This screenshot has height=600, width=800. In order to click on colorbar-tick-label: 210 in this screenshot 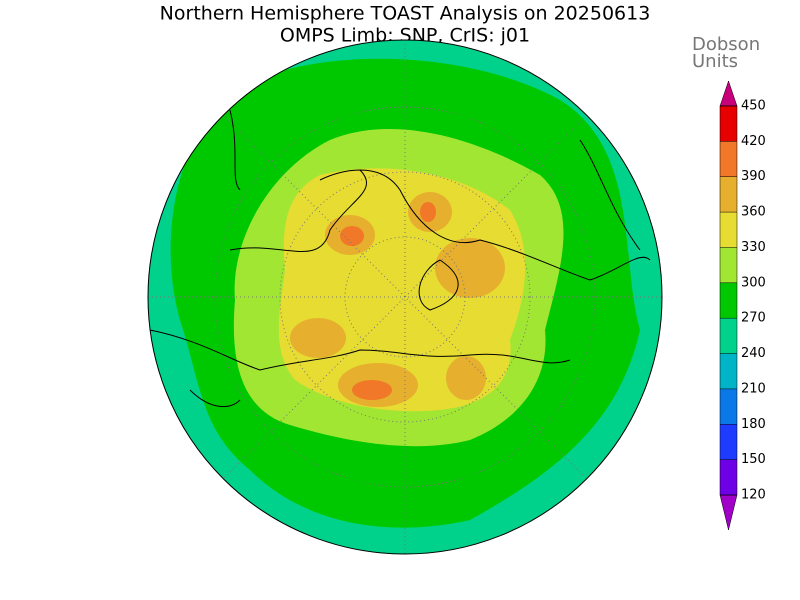, I will do `click(753, 388)`.